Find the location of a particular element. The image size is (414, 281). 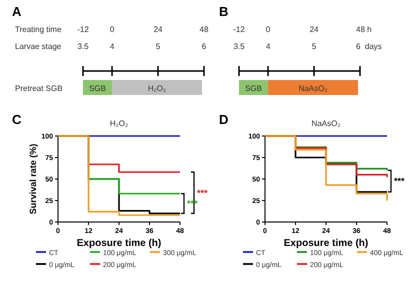

text: Treating time is located at coordinates (38, 29).